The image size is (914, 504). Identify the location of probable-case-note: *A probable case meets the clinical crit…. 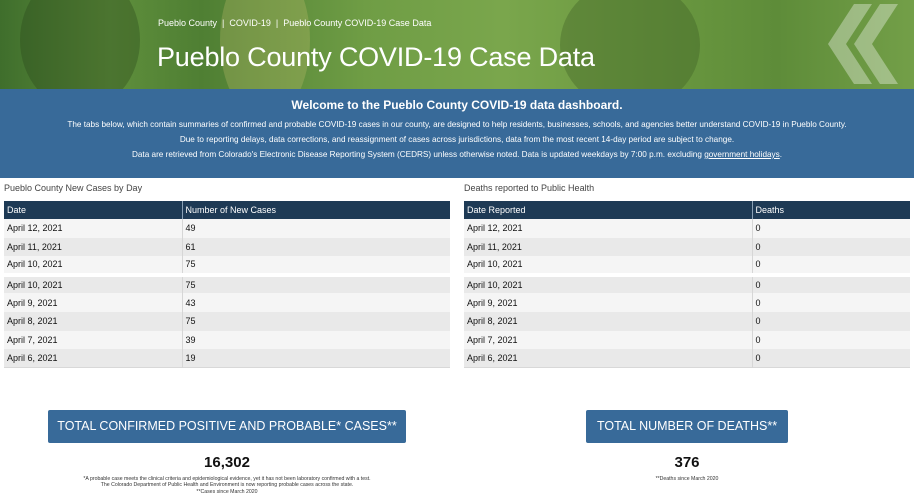
(227, 479).